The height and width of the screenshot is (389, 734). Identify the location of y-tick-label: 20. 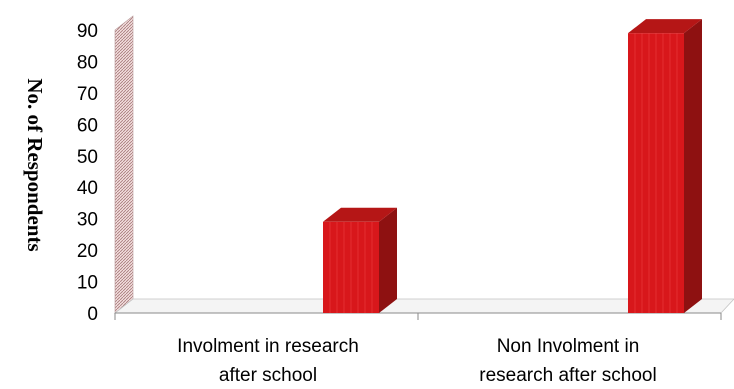
(87, 251).